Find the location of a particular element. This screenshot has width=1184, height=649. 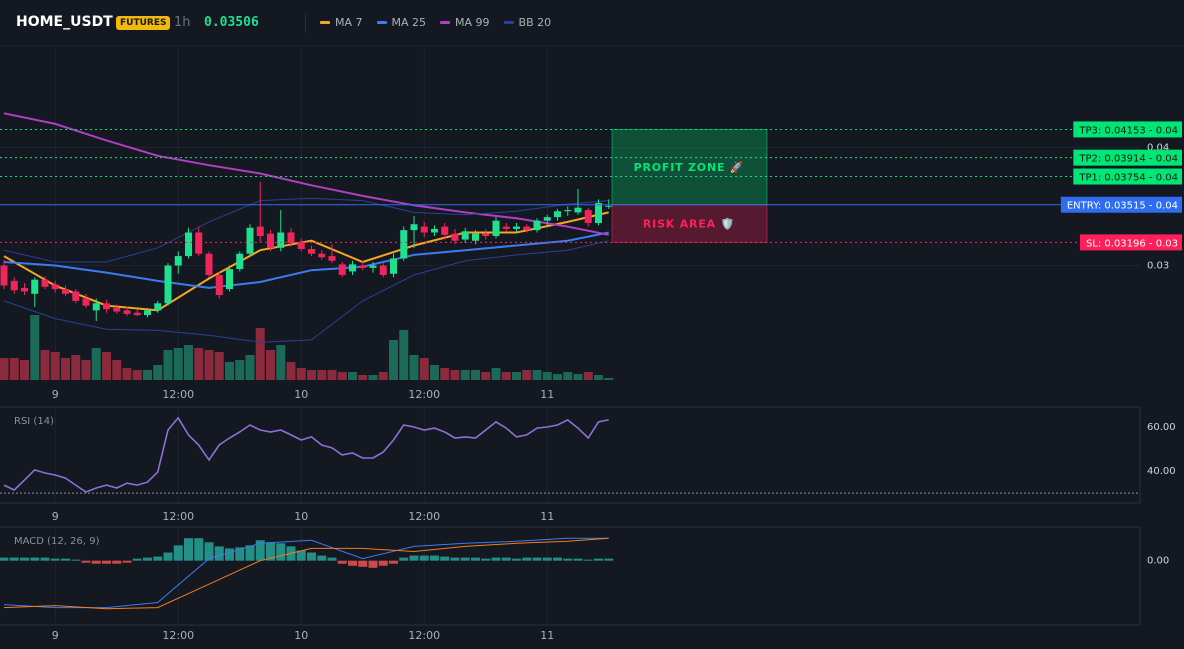

level-label: TP2: 0.03914 - 0.04 is located at coordinates (1128, 159).